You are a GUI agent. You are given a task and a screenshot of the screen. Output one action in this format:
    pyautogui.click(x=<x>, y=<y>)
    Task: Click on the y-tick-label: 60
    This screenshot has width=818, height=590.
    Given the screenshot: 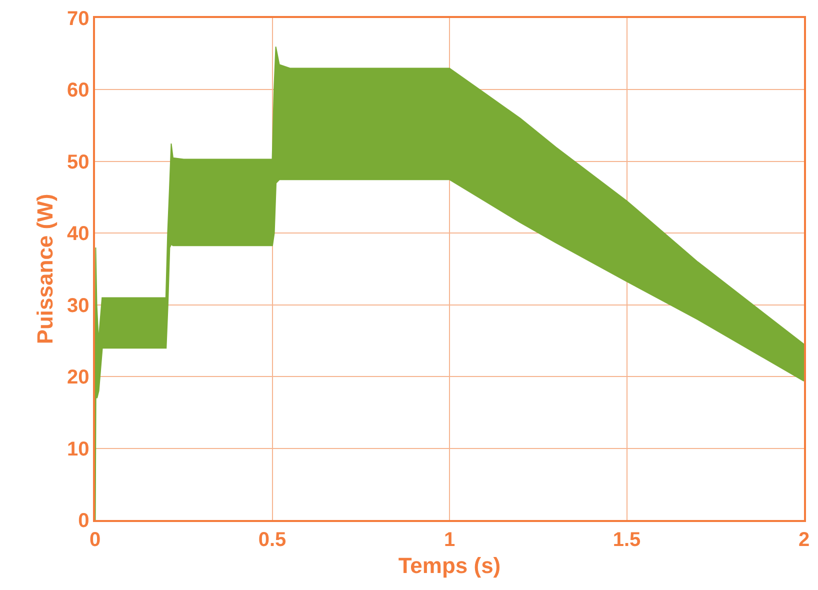 What is the action you would take?
    pyautogui.click(x=78, y=91)
    